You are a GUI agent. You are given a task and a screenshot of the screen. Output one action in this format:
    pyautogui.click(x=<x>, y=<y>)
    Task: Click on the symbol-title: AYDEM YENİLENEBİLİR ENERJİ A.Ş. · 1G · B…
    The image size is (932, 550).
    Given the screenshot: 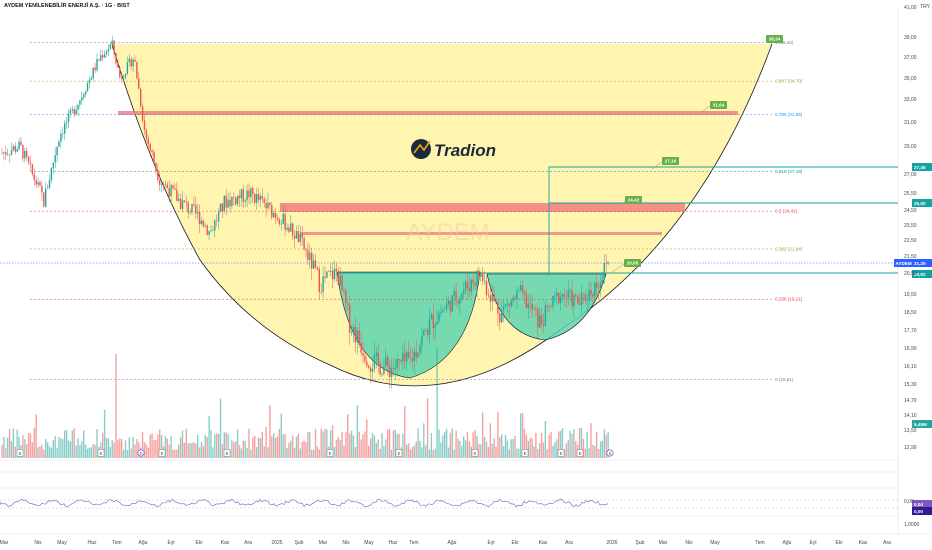 What is the action you would take?
    pyautogui.click(x=67, y=6)
    